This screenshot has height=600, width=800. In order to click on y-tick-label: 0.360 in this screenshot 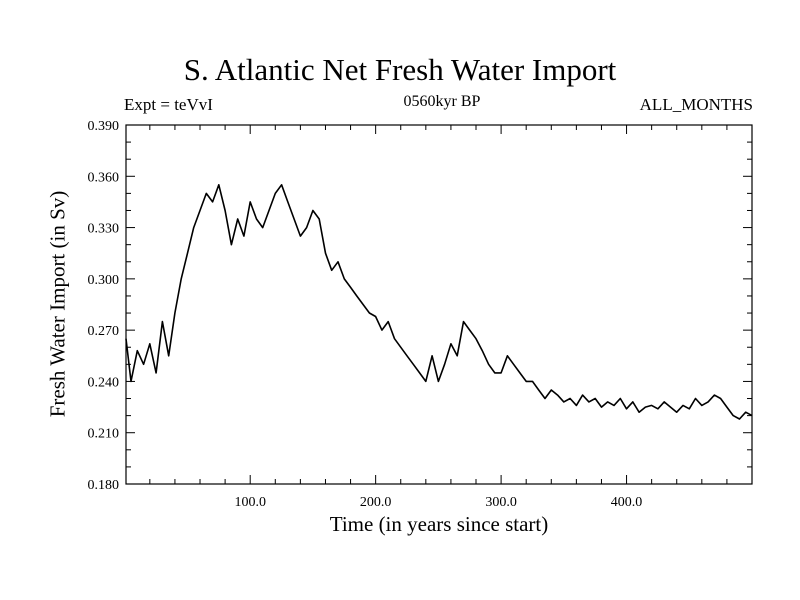, I will do `click(104, 177)`.